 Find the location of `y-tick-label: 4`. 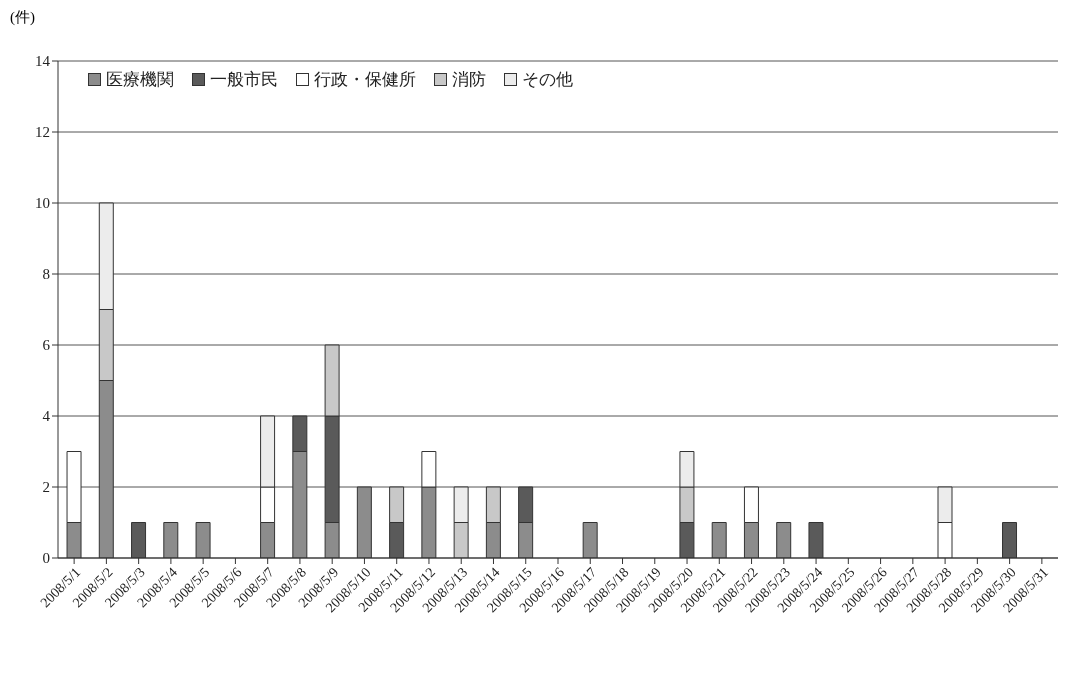

y-tick-label: 4 is located at coordinates (46, 416).